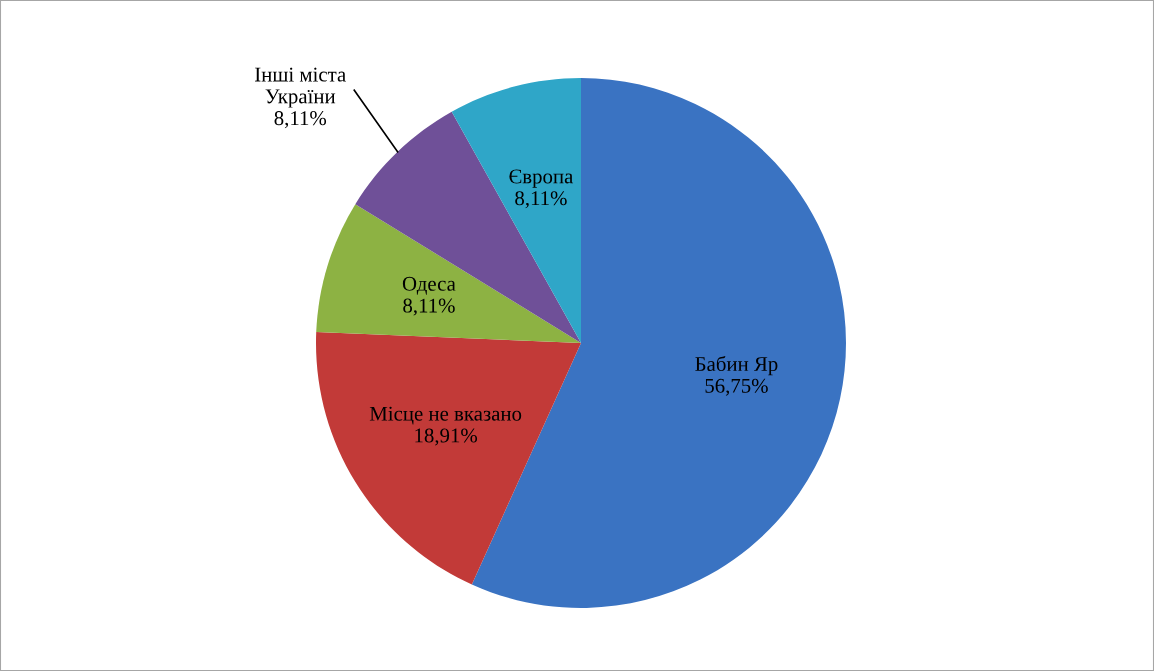 This screenshot has width=1154, height=671. What do you see at coordinates (541, 178) in the screenshot?
I see `slice-label: Європа` at bounding box center [541, 178].